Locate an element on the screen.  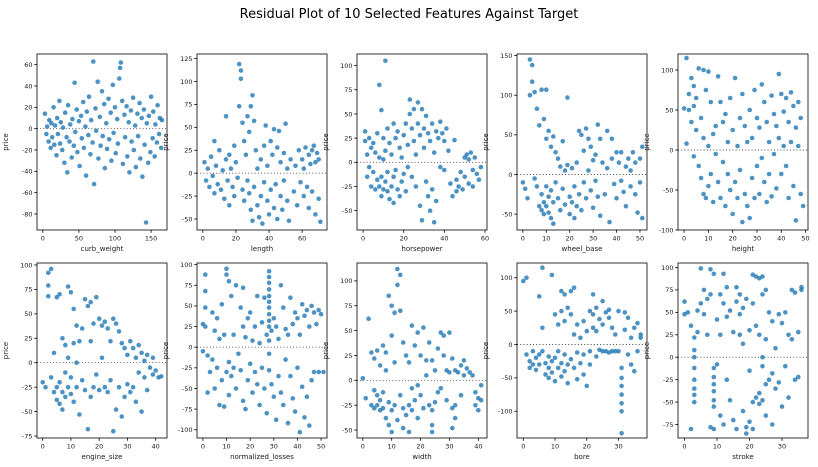
y-tick-label: -50 is located at coordinates (347, 430).